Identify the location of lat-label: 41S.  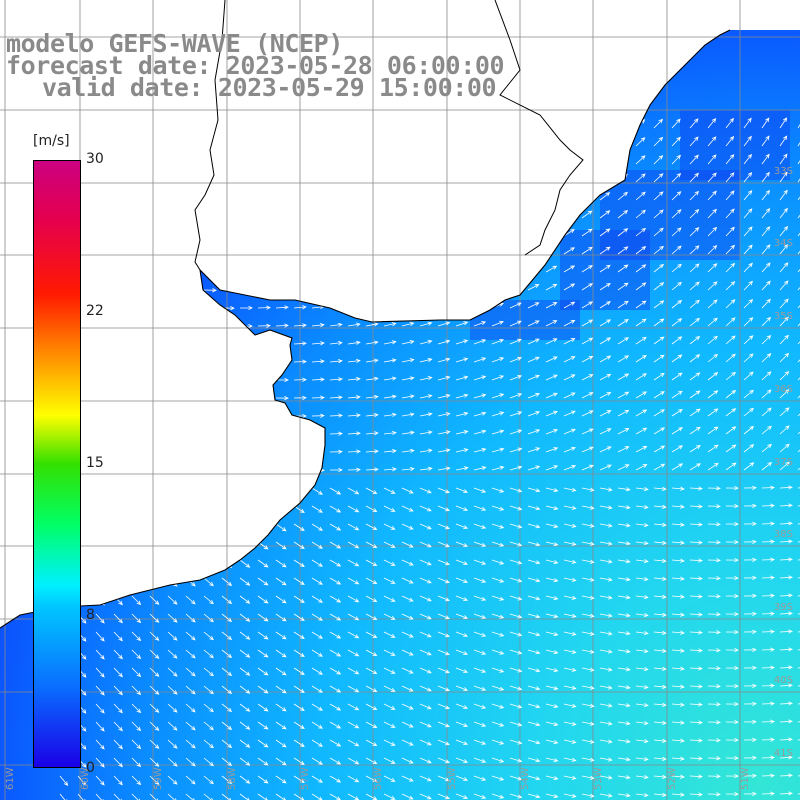
(783, 753).